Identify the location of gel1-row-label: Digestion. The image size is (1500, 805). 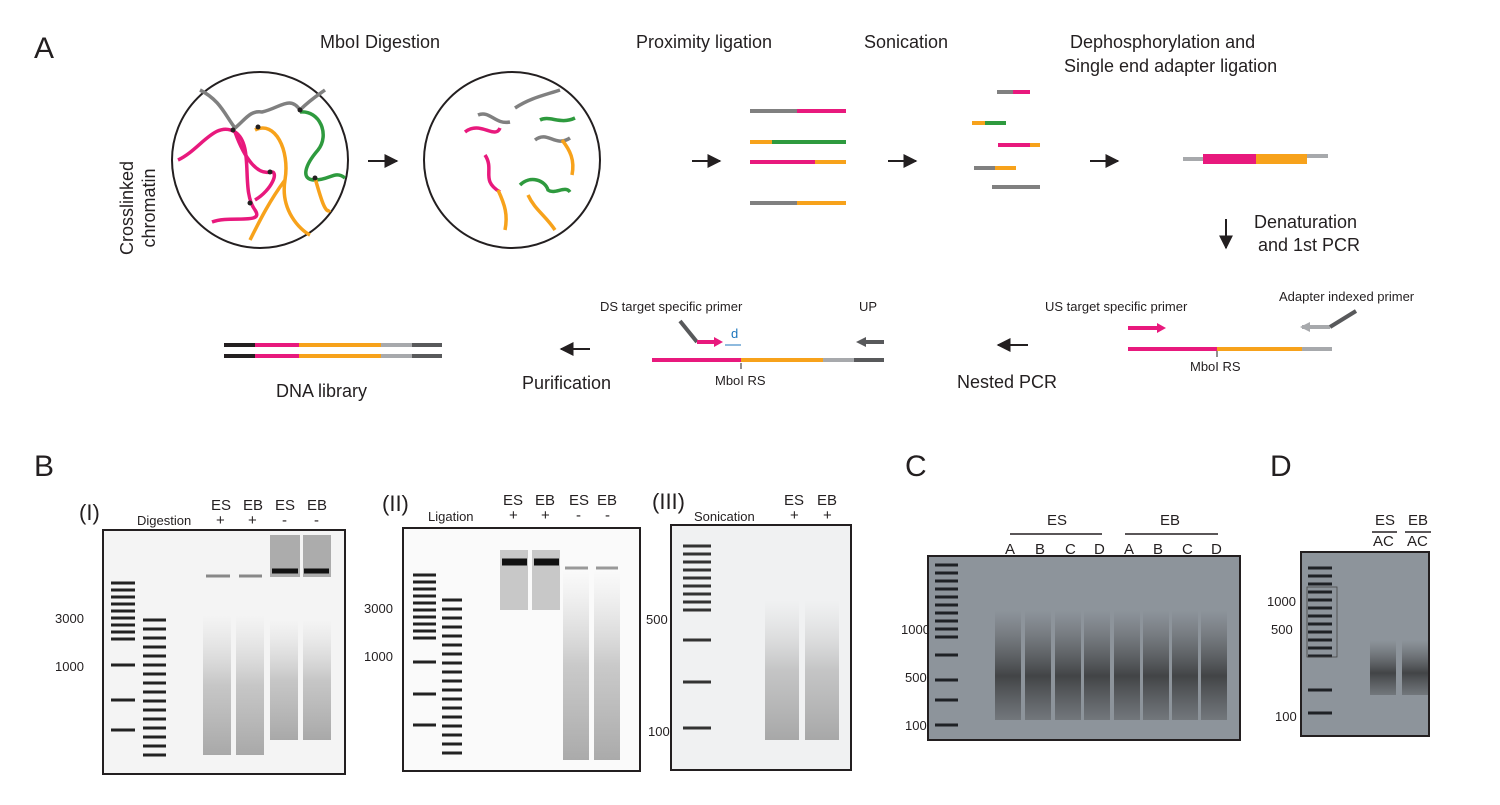
(164, 520).